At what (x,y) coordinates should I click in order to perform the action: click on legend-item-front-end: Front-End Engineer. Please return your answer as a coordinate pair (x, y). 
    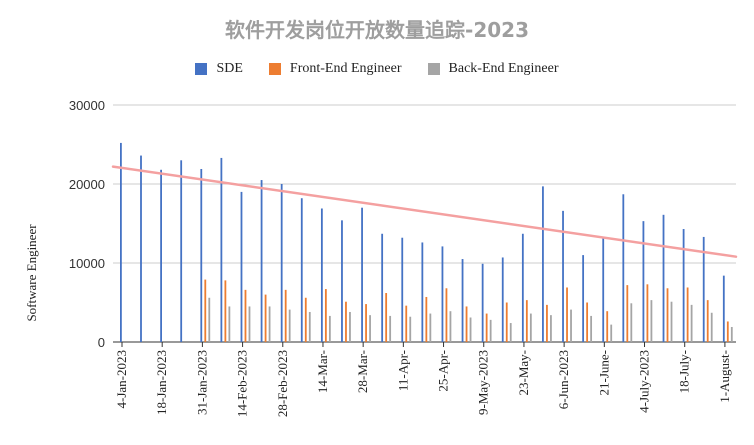
    Looking at the image, I should click on (335, 69).